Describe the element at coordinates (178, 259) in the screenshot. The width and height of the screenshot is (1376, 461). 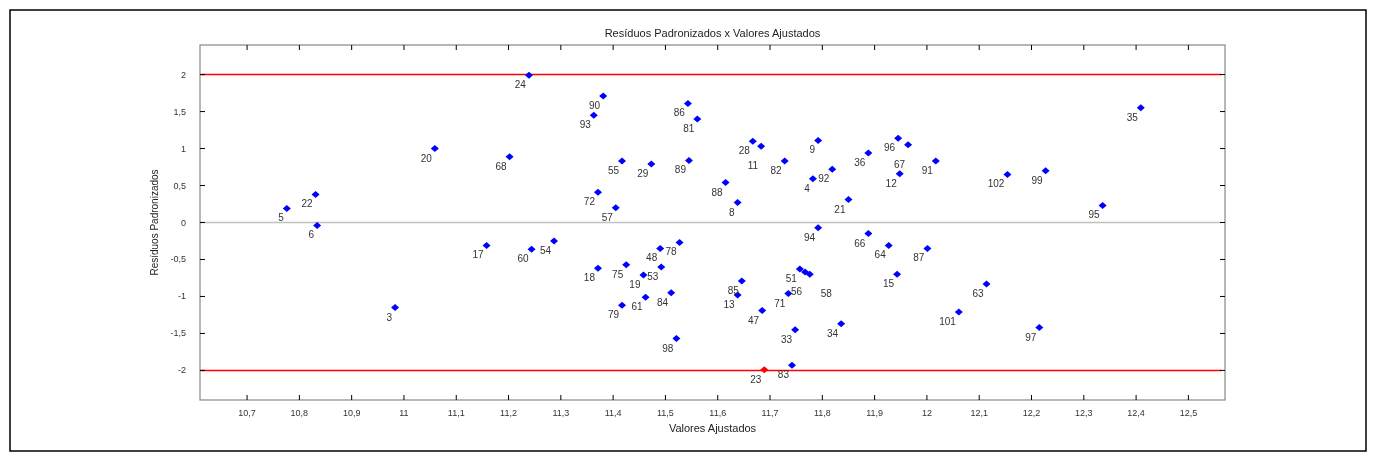
I see `y-tick-label: -0,5` at that location.